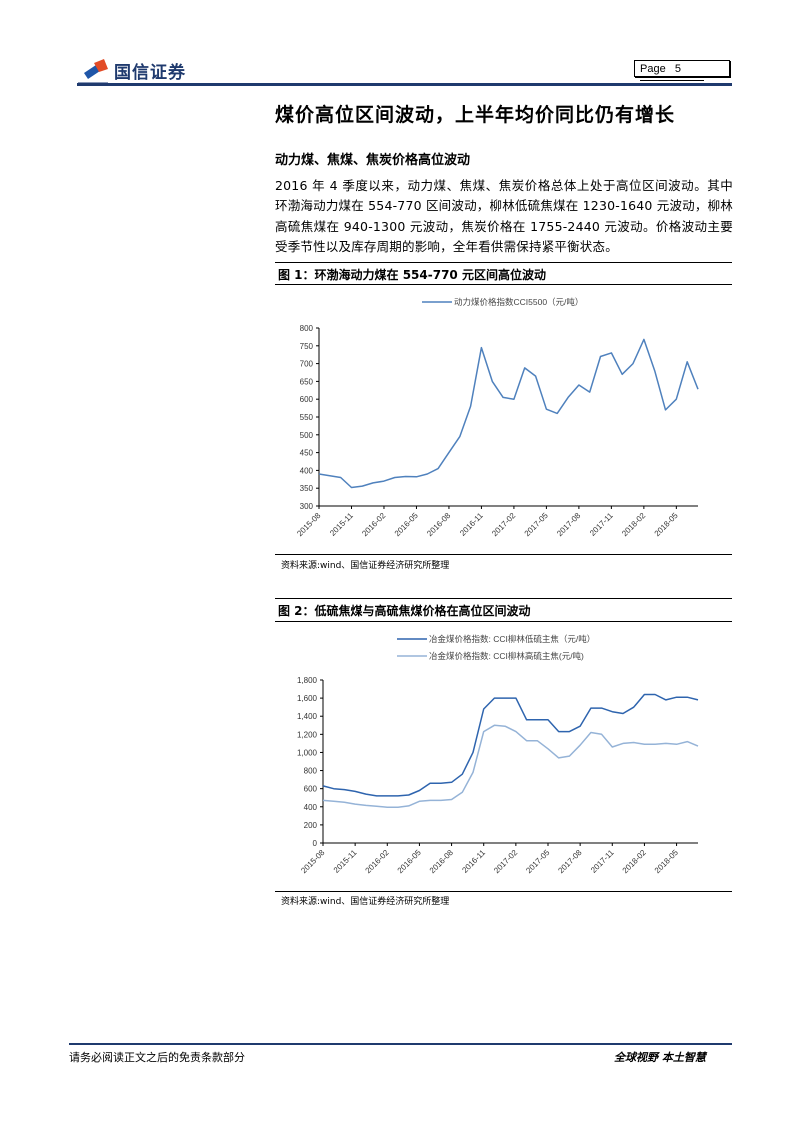  I want to click on y-tick-label: 1,400, so click(307, 716).